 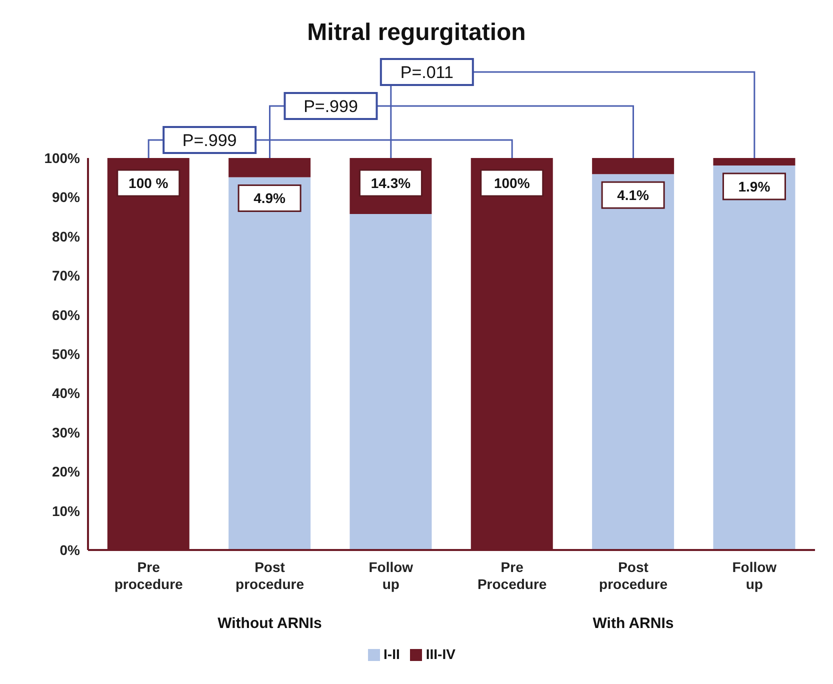 What do you see at coordinates (270, 198) in the screenshot?
I see `data-label: 4.9%` at bounding box center [270, 198].